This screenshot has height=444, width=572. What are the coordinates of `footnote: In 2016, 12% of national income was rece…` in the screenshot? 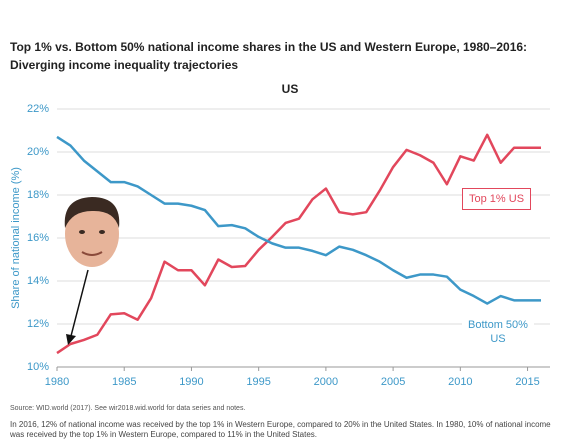 It's located at (280, 429).